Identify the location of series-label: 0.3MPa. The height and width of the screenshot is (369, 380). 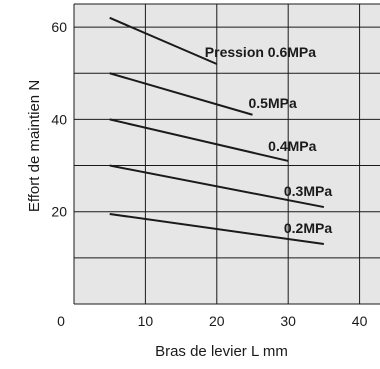
(308, 191).